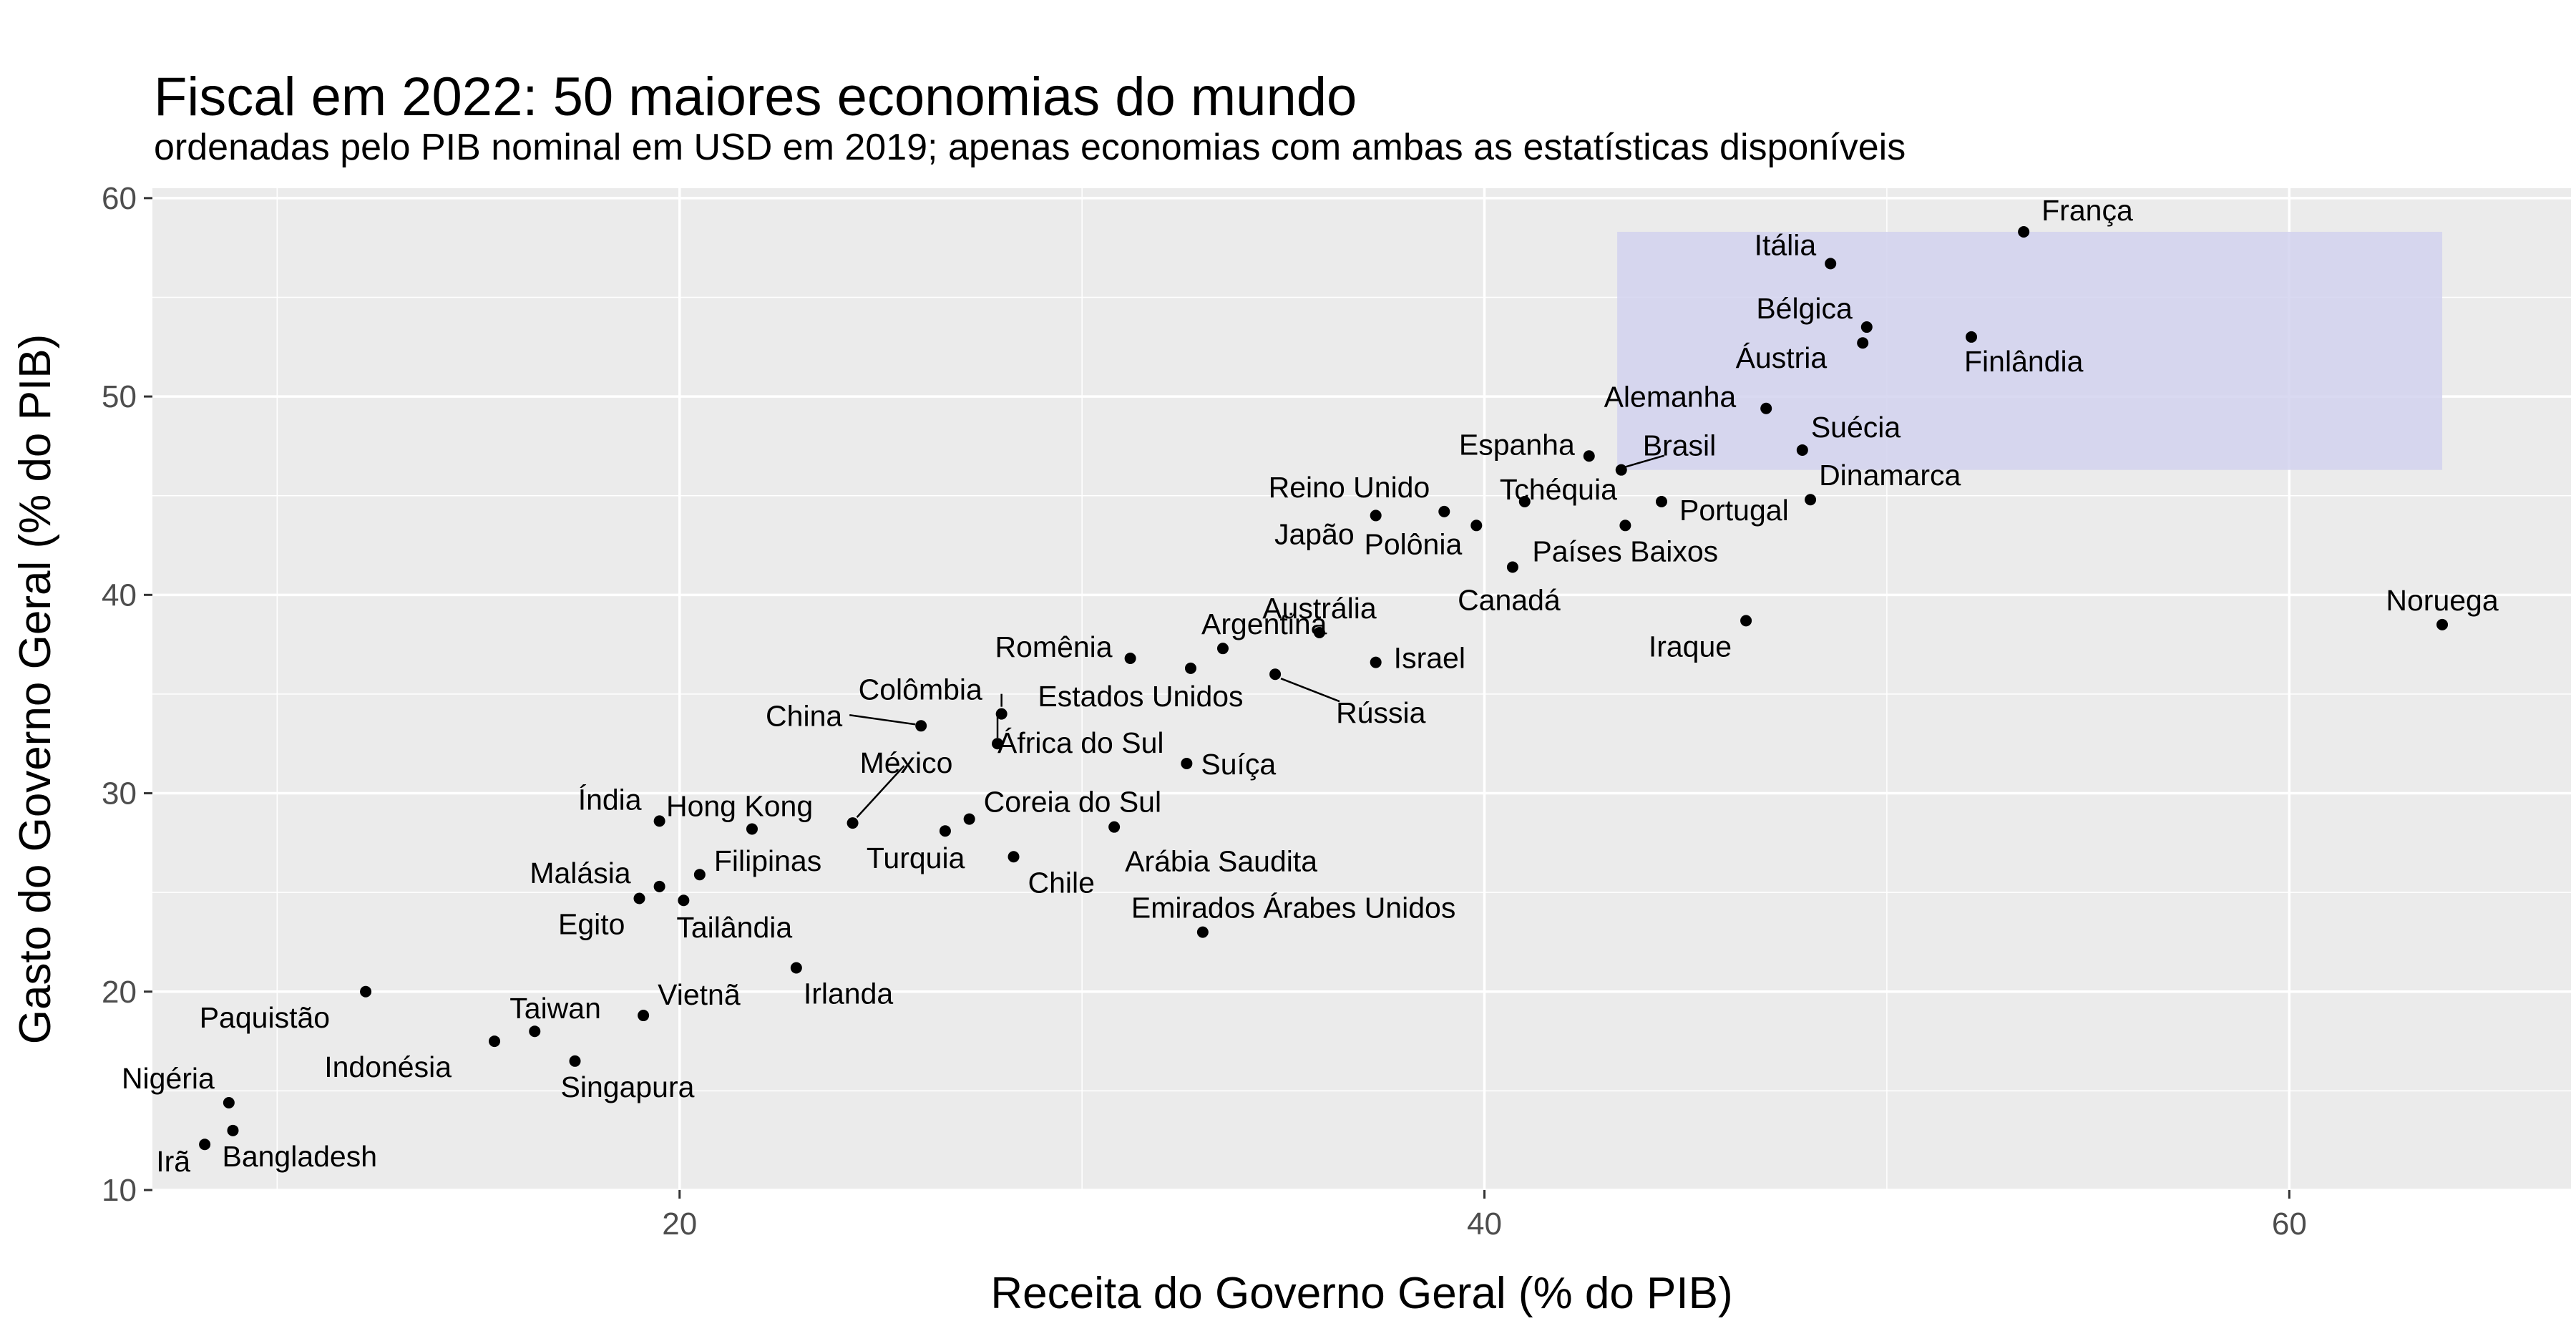 The height and width of the screenshot is (1331, 2576). I want to click on leader-brasil, so click(1644, 461).